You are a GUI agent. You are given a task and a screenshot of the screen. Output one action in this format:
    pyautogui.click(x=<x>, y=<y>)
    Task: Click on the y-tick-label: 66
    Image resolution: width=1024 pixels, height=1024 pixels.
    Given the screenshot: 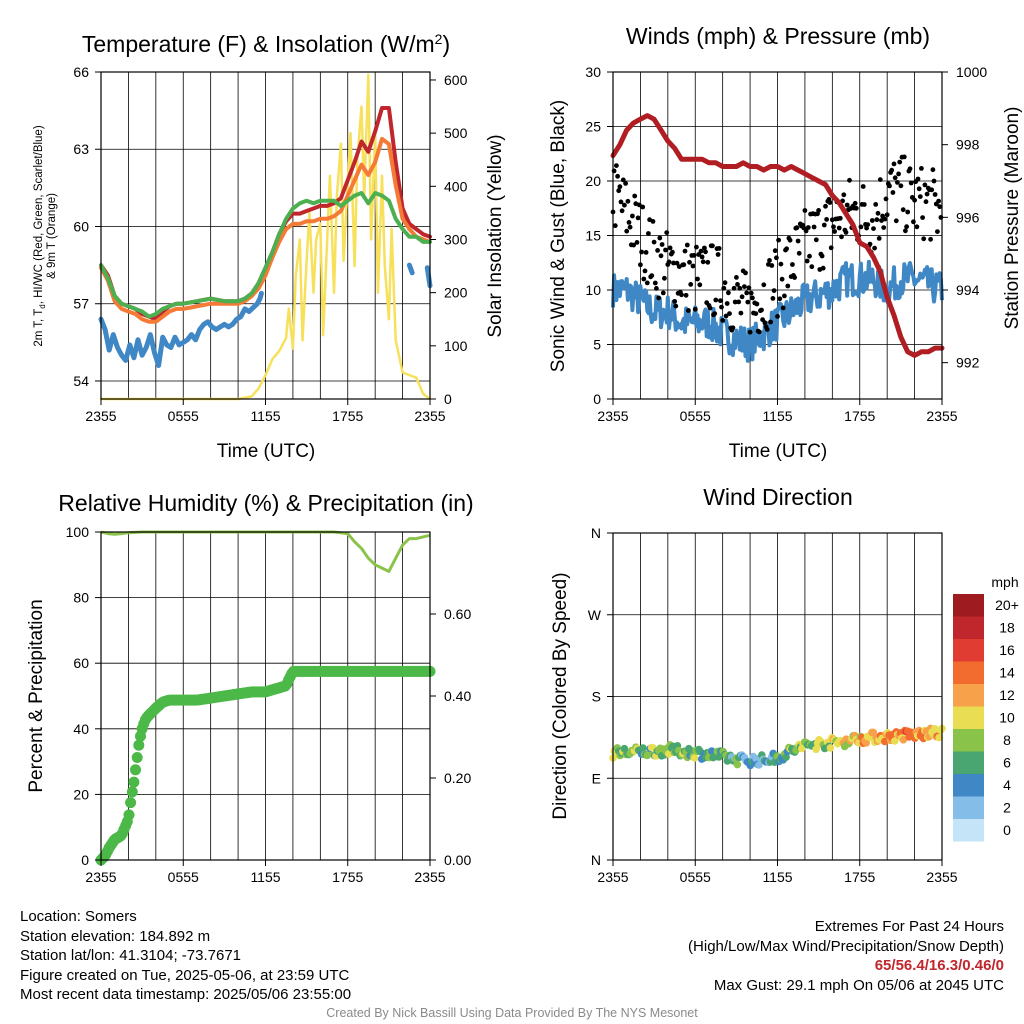 What is the action you would take?
    pyautogui.click(x=81, y=72)
    